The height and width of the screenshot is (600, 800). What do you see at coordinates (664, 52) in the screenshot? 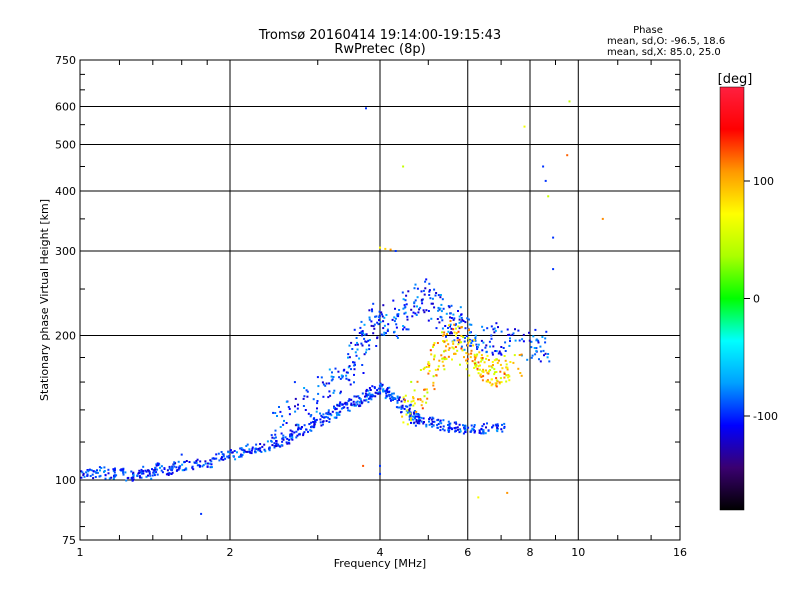
I see `stats-line-x: mean, sd,X: 85.0, 25.0` at bounding box center [664, 52].